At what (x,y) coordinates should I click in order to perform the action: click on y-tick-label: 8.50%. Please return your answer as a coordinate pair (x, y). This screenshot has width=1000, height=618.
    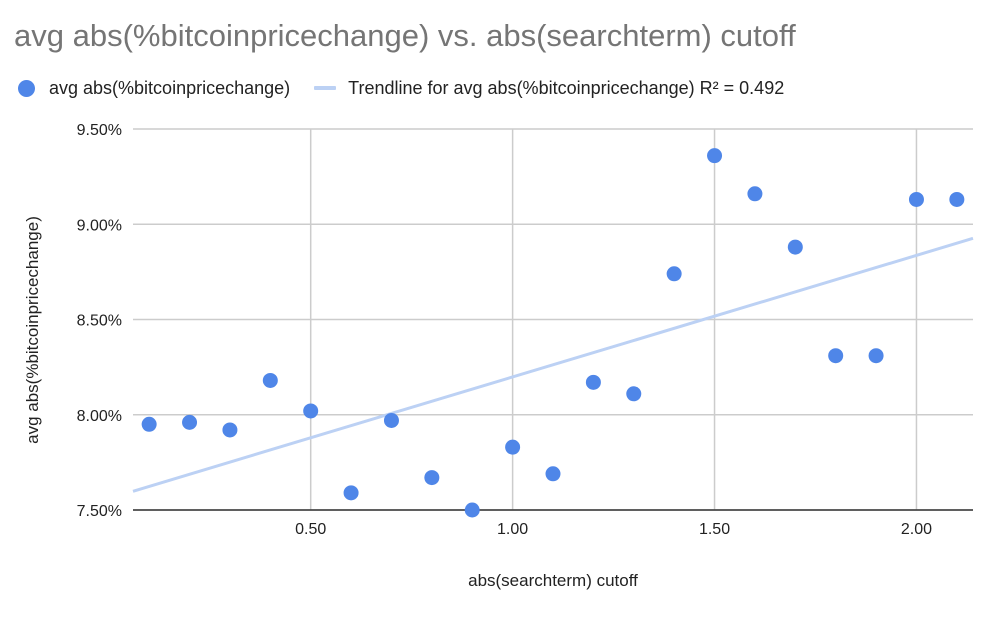
    Looking at the image, I should click on (99, 321).